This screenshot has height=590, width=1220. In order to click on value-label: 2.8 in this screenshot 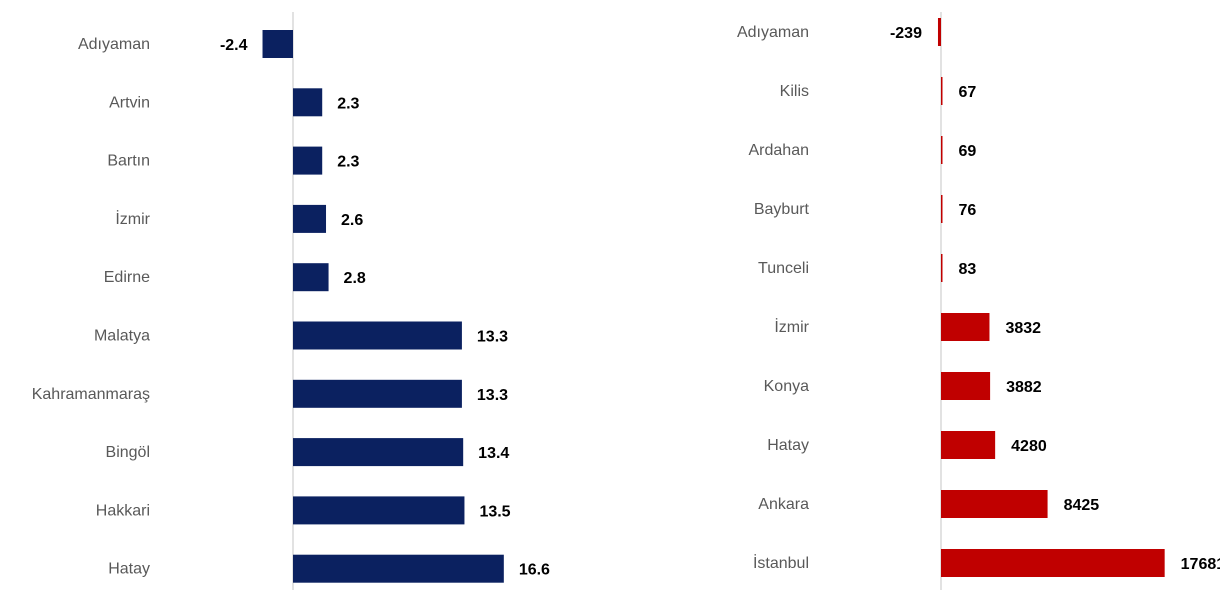, I will do `click(355, 278)`.